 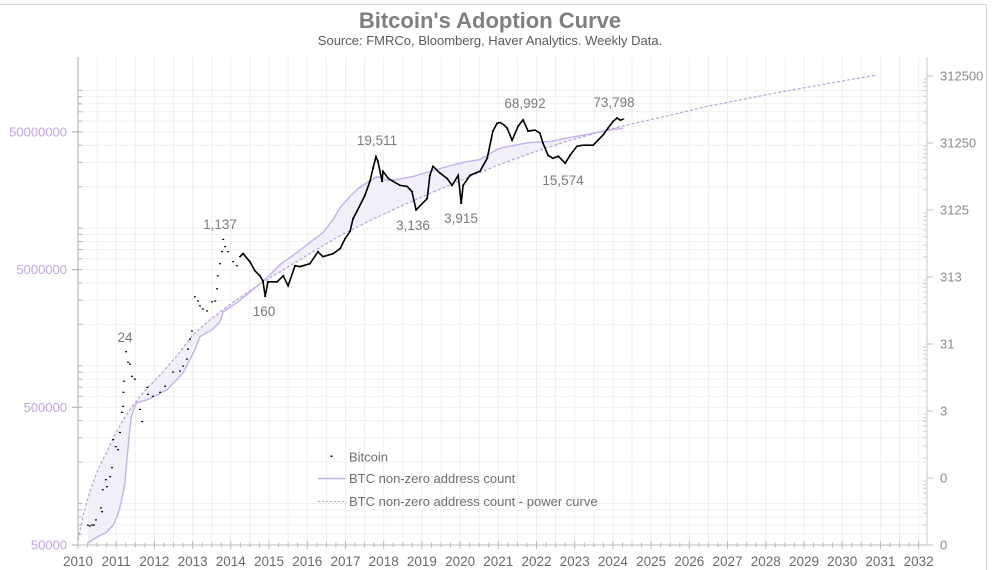 What do you see at coordinates (490, 20) in the screenshot?
I see `chart-title: Bitcoin's Adoption Curve` at bounding box center [490, 20].